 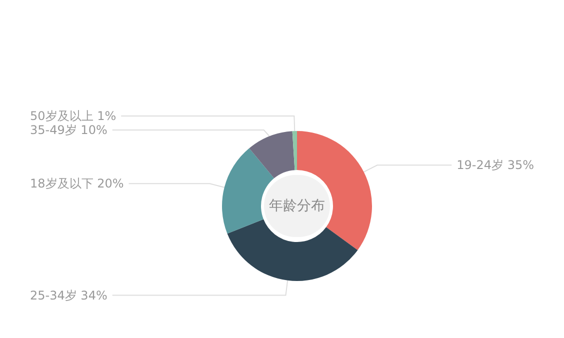 I want to click on slice-label: 18岁及以下 20%, so click(x=77, y=183).